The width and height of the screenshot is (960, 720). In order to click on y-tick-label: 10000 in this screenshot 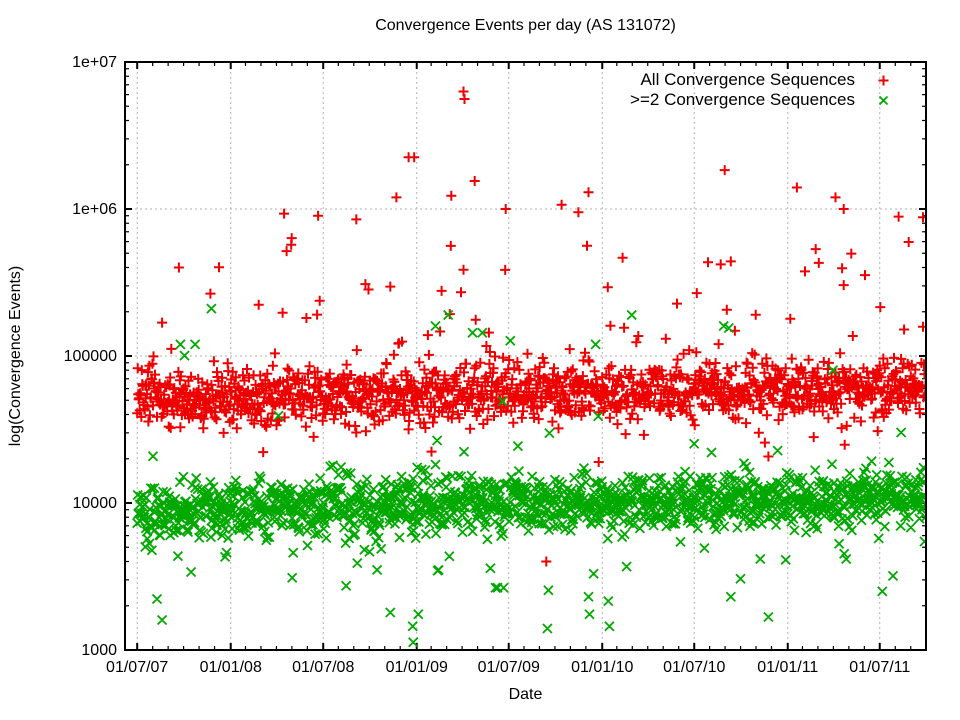, I will do `click(95, 503)`.